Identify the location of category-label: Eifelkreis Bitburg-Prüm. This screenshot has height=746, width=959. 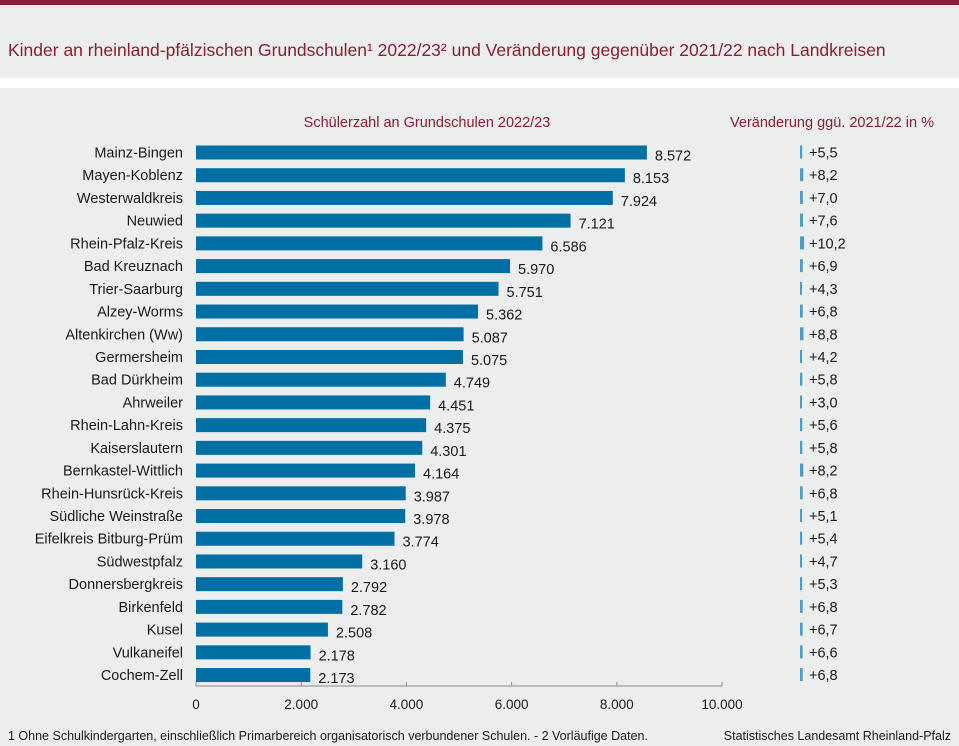
(109, 540).